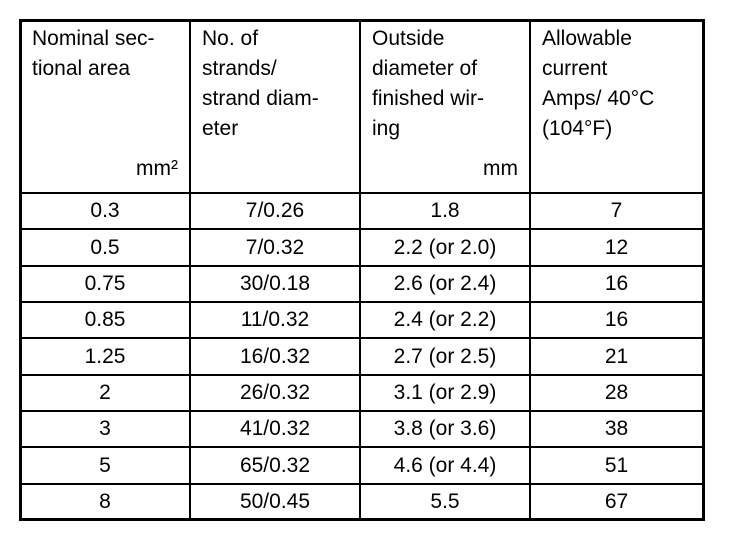  Describe the element at coordinates (445, 429) in the screenshot. I see `cell: 3.8 (or 3.6)` at that location.